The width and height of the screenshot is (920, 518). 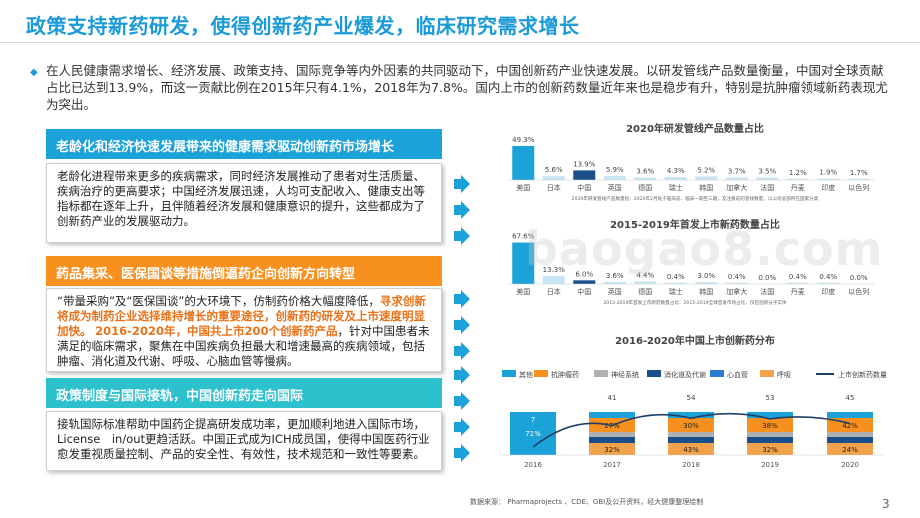 What do you see at coordinates (691, 465) in the screenshot?
I see `tick-label: 2018` at bounding box center [691, 465].